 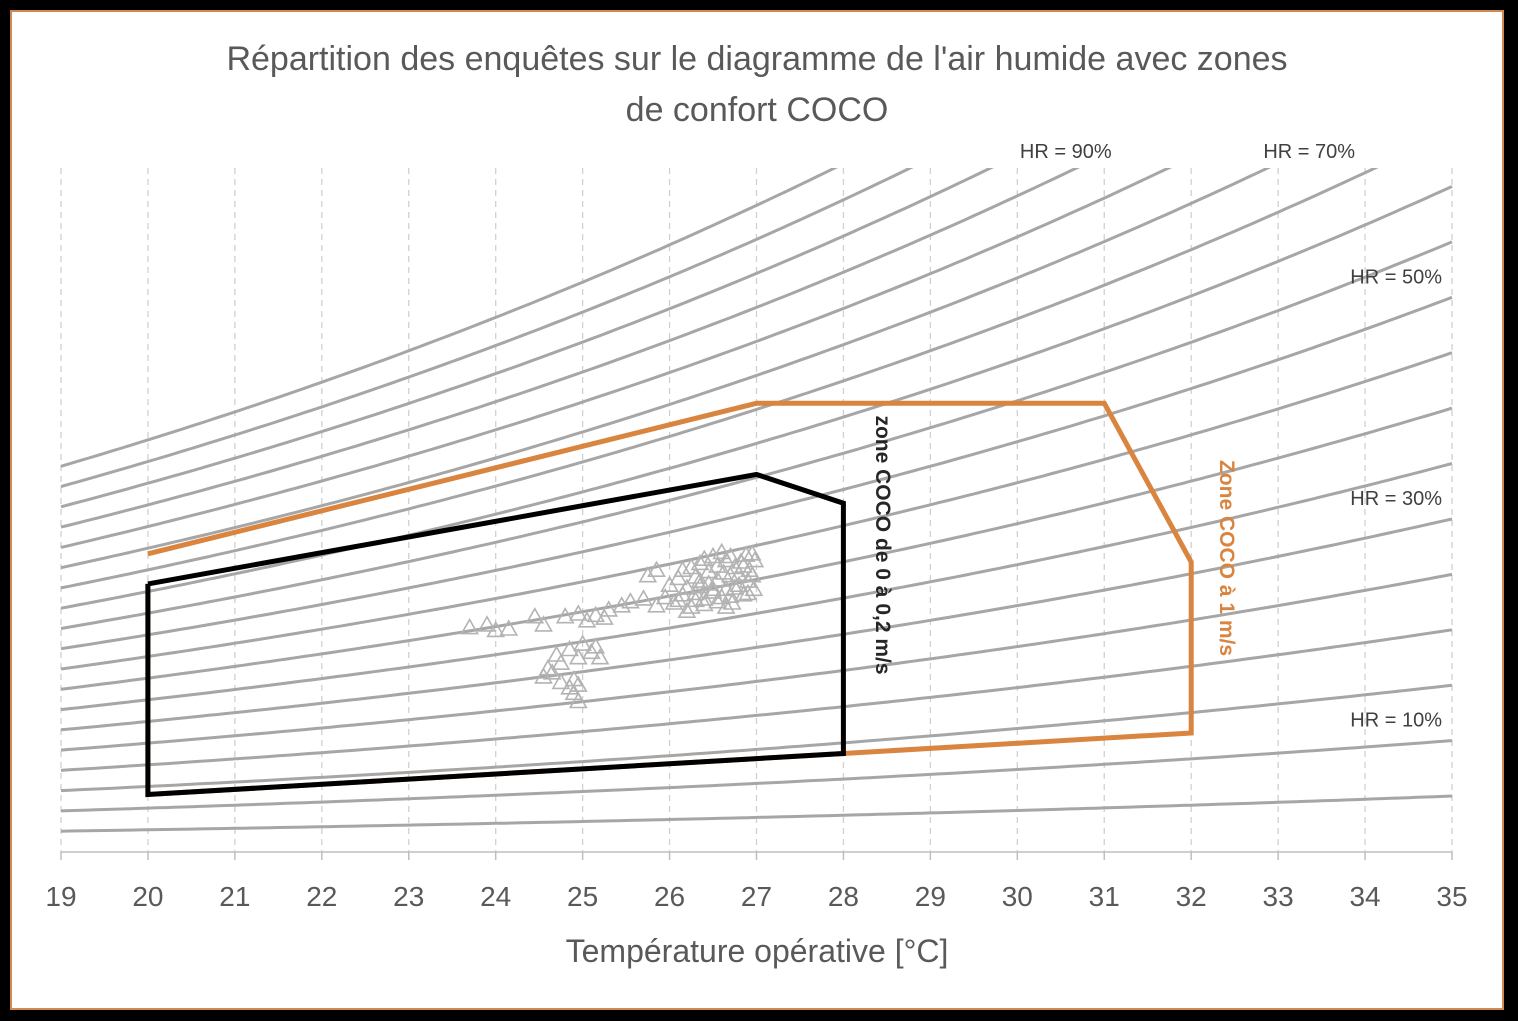 I want to click on x-tick-label-28: 28, so click(x=843, y=896).